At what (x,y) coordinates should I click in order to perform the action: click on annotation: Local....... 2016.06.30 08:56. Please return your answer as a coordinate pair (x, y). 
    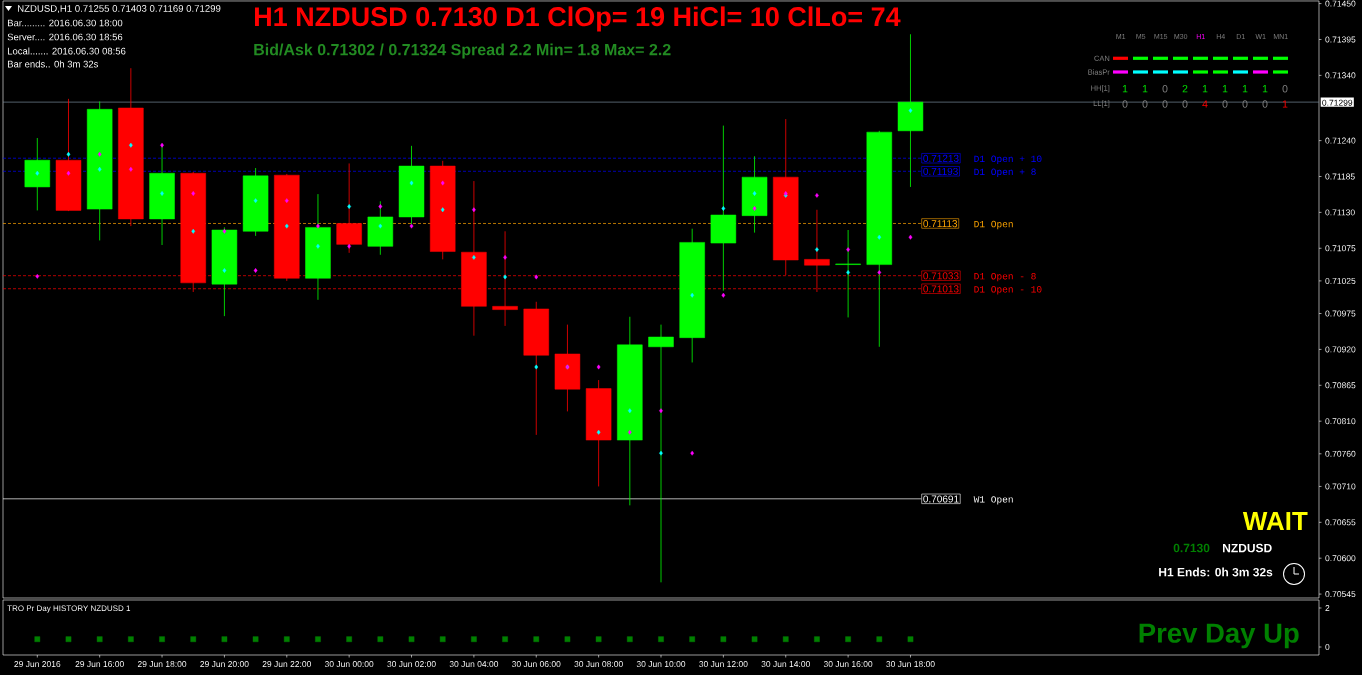
    Looking at the image, I should click on (66, 51).